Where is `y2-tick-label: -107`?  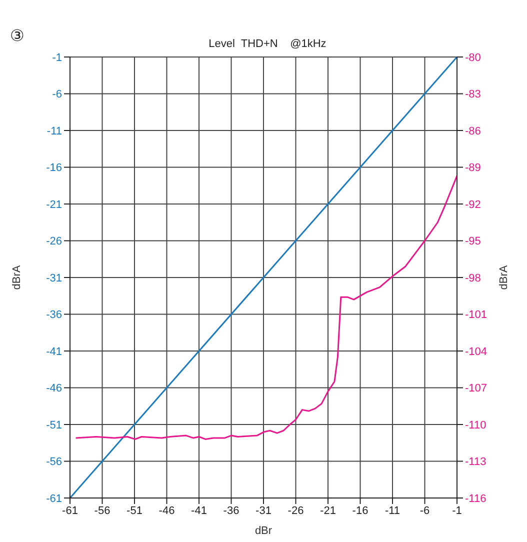
y2-tick-label: -107 is located at coordinates (476, 388).